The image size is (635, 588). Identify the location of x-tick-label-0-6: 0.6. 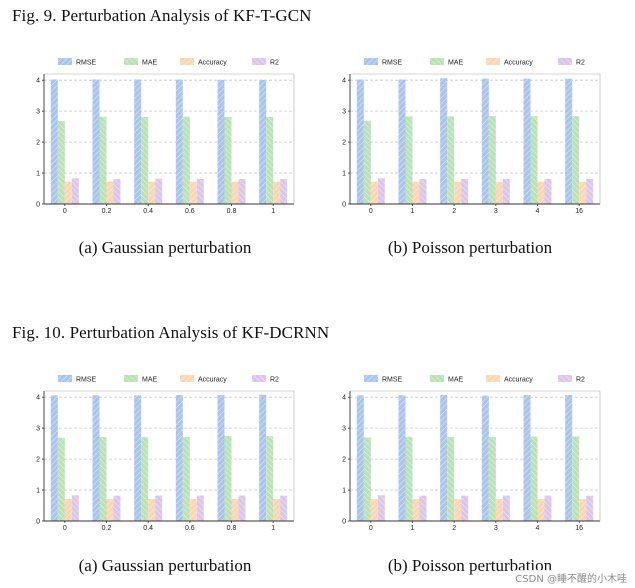
(190, 211).